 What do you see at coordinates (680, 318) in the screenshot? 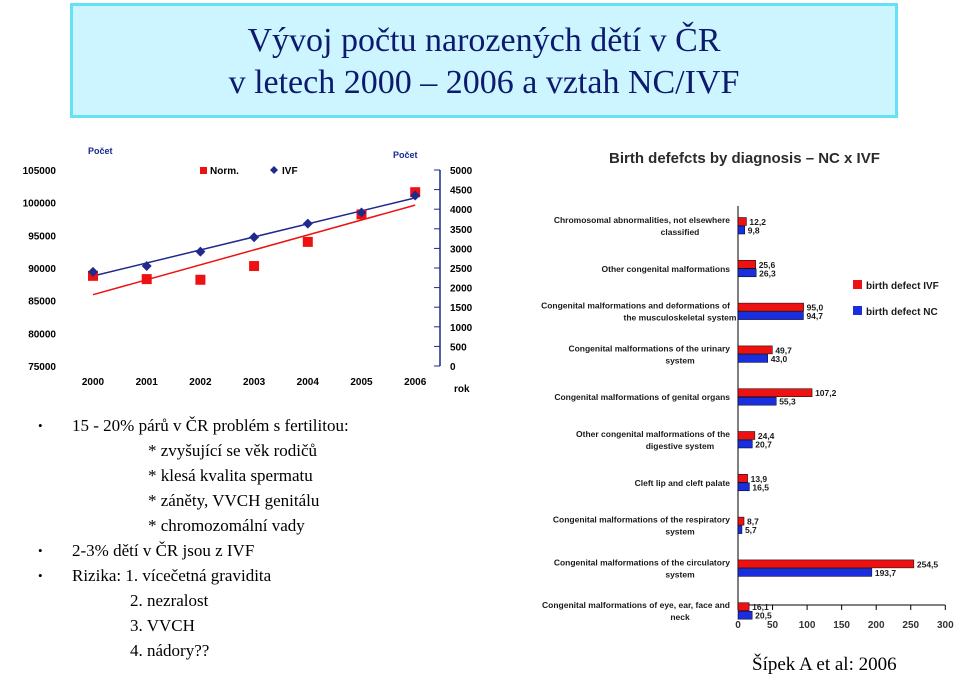
I see `category-label-line: the musculoskeletal system` at bounding box center [680, 318].